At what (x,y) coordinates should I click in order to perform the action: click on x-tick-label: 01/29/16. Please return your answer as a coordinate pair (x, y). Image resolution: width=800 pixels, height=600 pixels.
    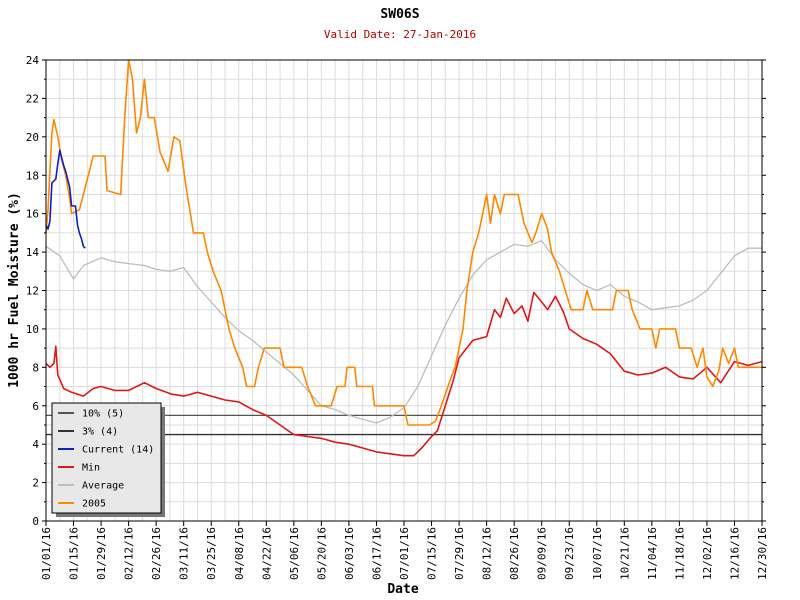
    Looking at the image, I should click on (101, 553).